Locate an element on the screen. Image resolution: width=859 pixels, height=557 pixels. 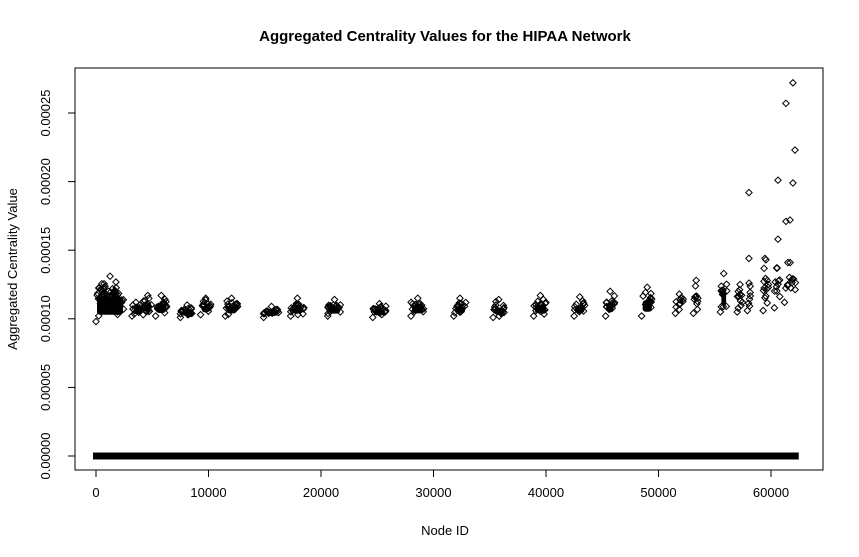
y-tick-label: 0.00025 is located at coordinates (45, 113).